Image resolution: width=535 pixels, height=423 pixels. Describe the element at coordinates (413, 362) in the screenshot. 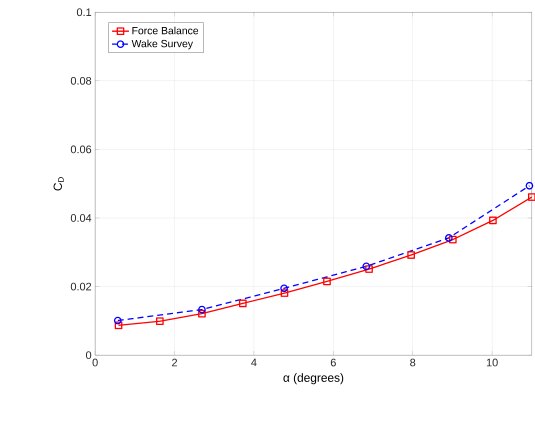

I see `x-tick-label: 8` at that location.